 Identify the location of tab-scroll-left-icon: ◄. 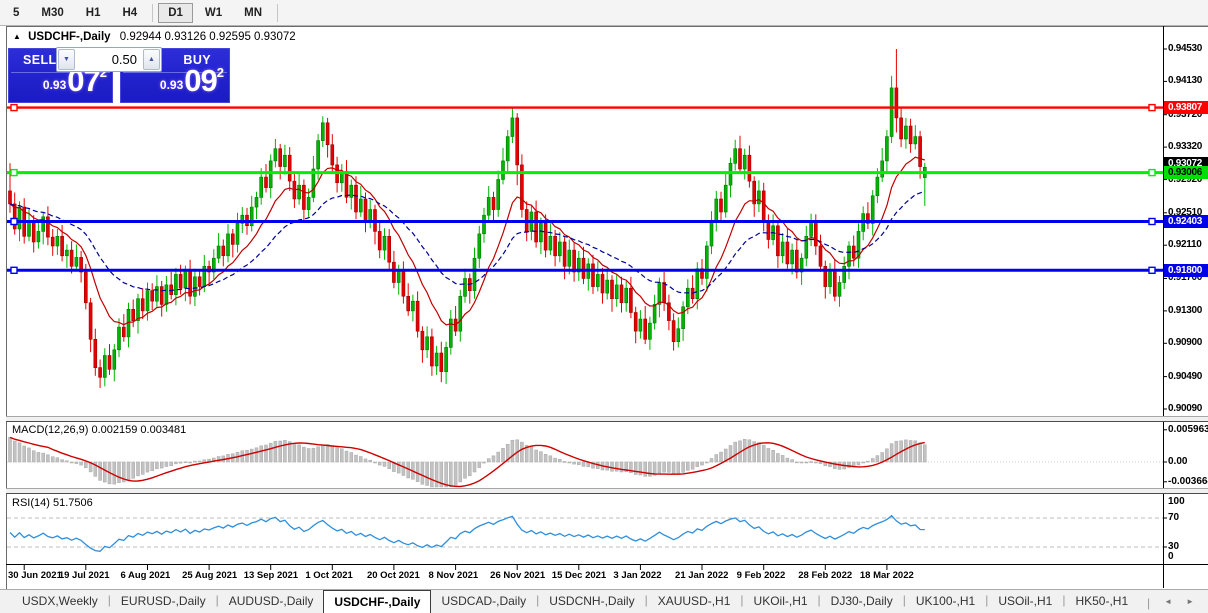
(1168, 601).